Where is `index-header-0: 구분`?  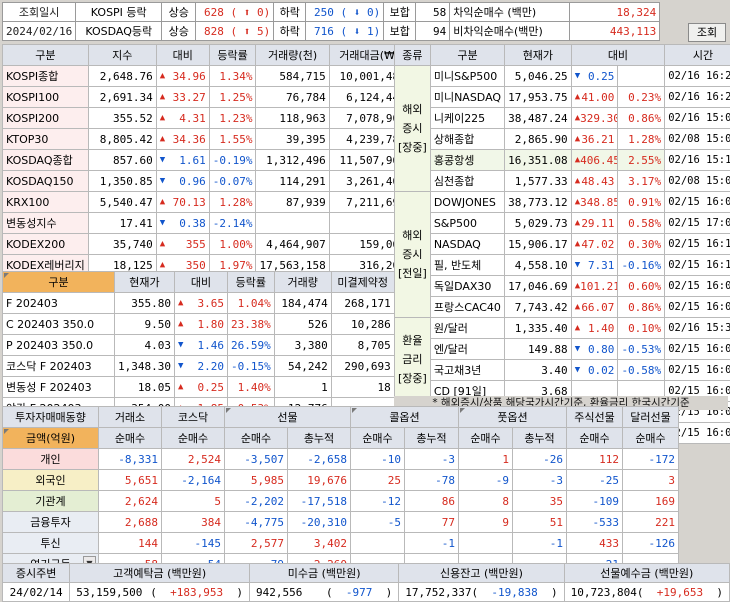
index-header-0: 구분 is located at coordinates (45, 55).